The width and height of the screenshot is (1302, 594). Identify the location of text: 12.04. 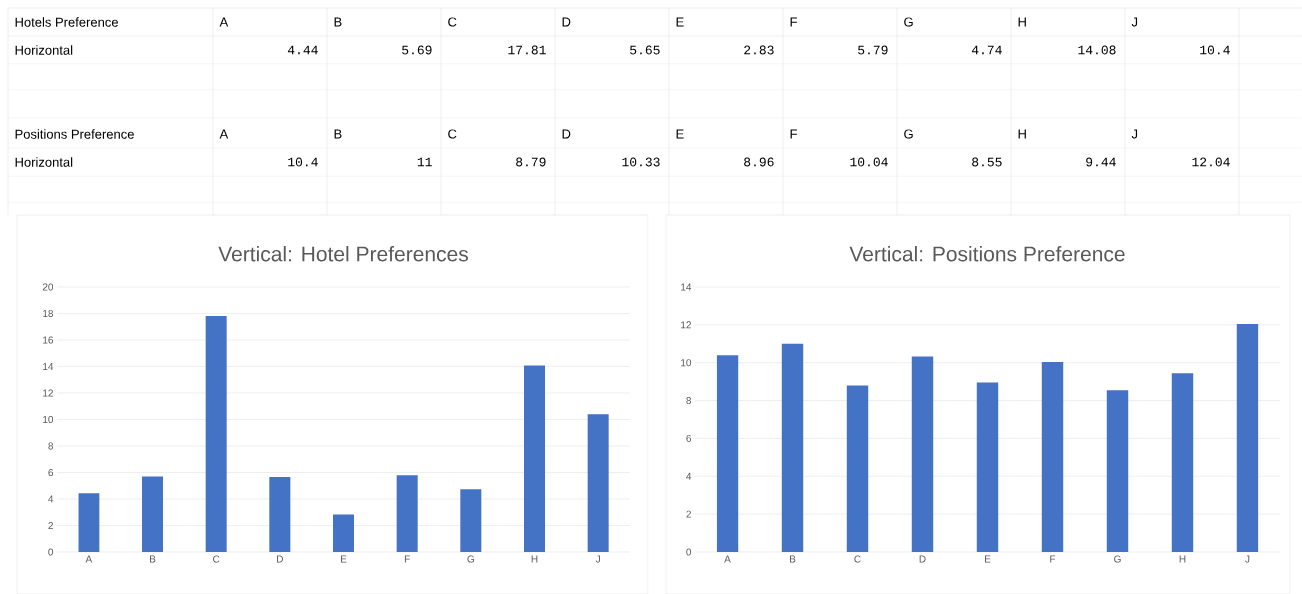
(1211, 162).